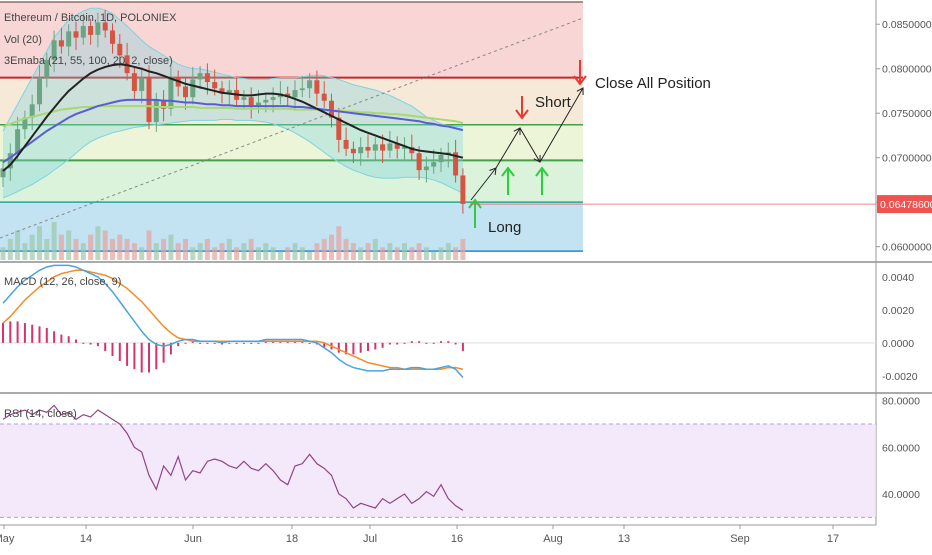  Describe the element at coordinates (901, 495) in the screenshot. I see `rsi-axis-tick-label: 40.0000` at that location.